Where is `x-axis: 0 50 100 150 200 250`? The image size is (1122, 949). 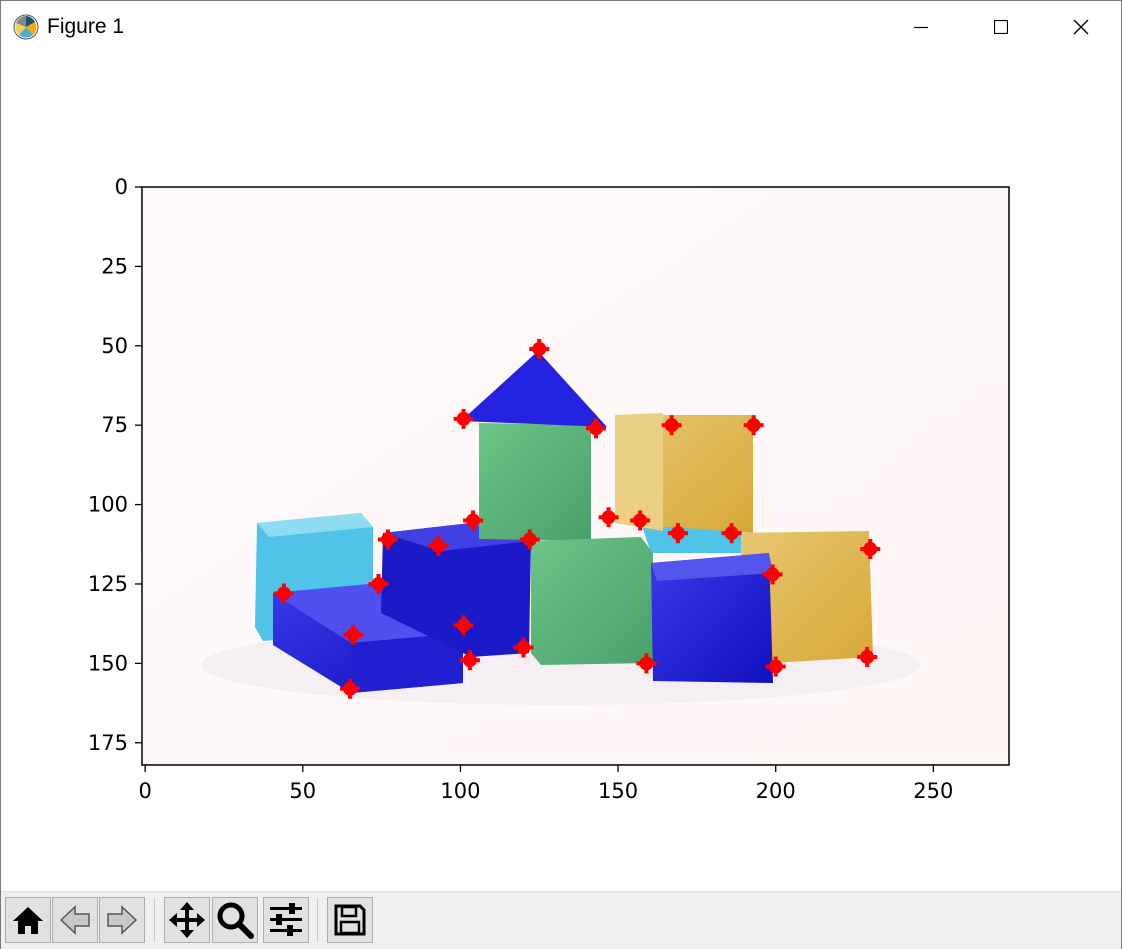 x-axis: 0 50 100 150 200 250 is located at coordinates (545, 784).